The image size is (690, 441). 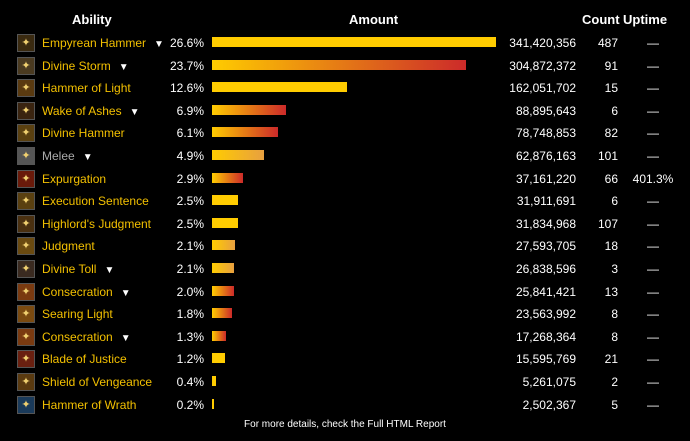 What do you see at coordinates (614, 382) in the screenshot?
I see `hit-count: 2` at bounding box center [614, 382].